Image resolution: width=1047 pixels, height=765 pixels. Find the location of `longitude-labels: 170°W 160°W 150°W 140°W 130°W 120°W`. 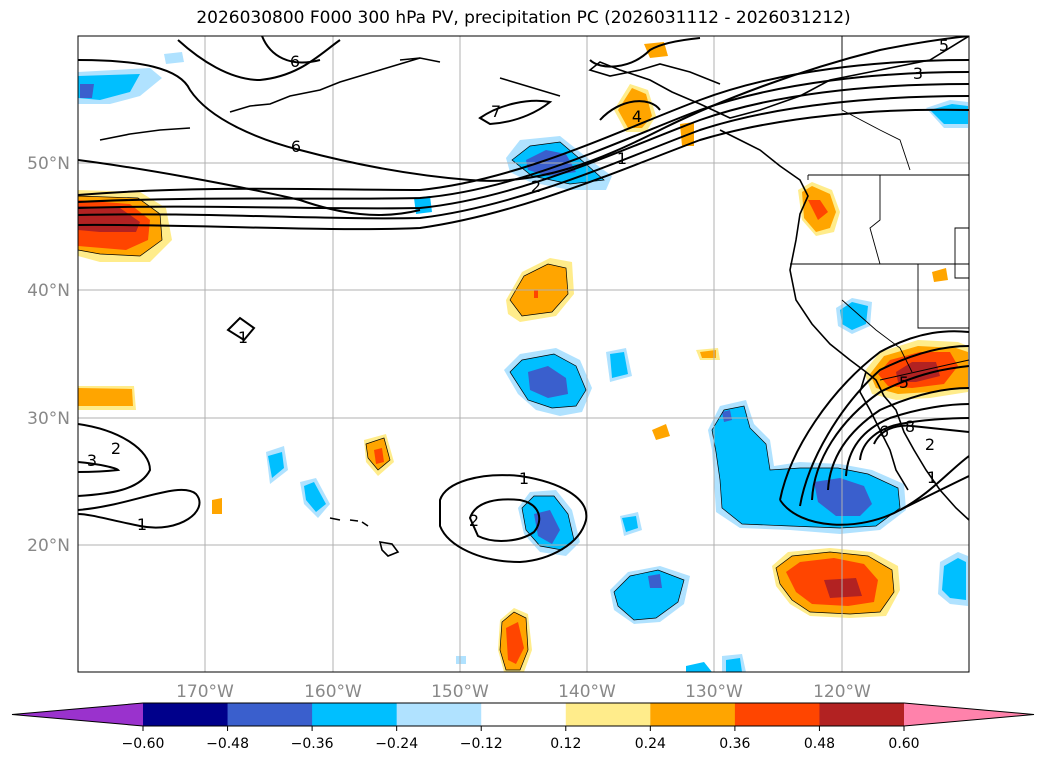

longitude-labels: 170°W 160°W 150°W 140°W 130°W 120°W is located at coordinates (523, 692).